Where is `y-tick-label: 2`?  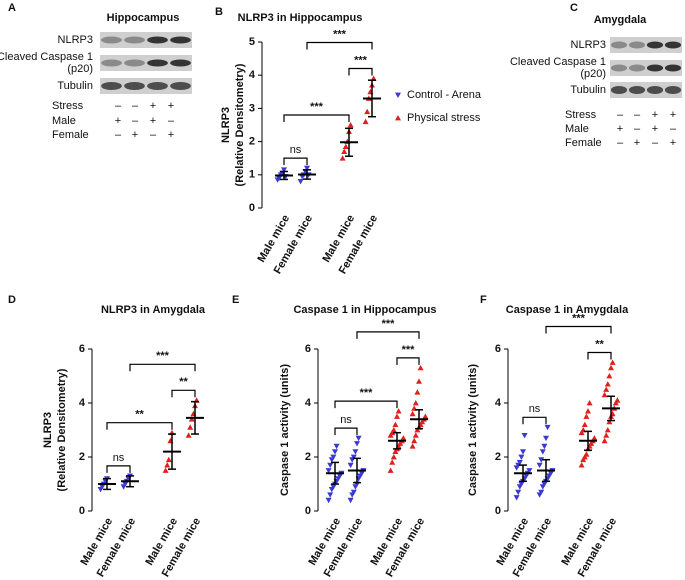
y-tick-label: 2 is located at coordinates (82, 457).